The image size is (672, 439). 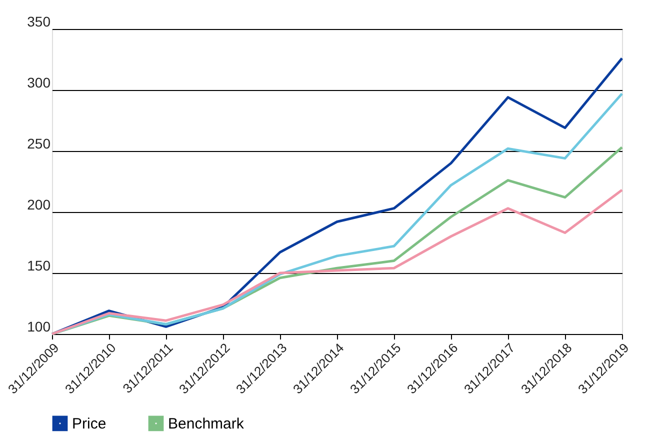 I want to click on y-tick-label: 250, so click(x=39, y=144).